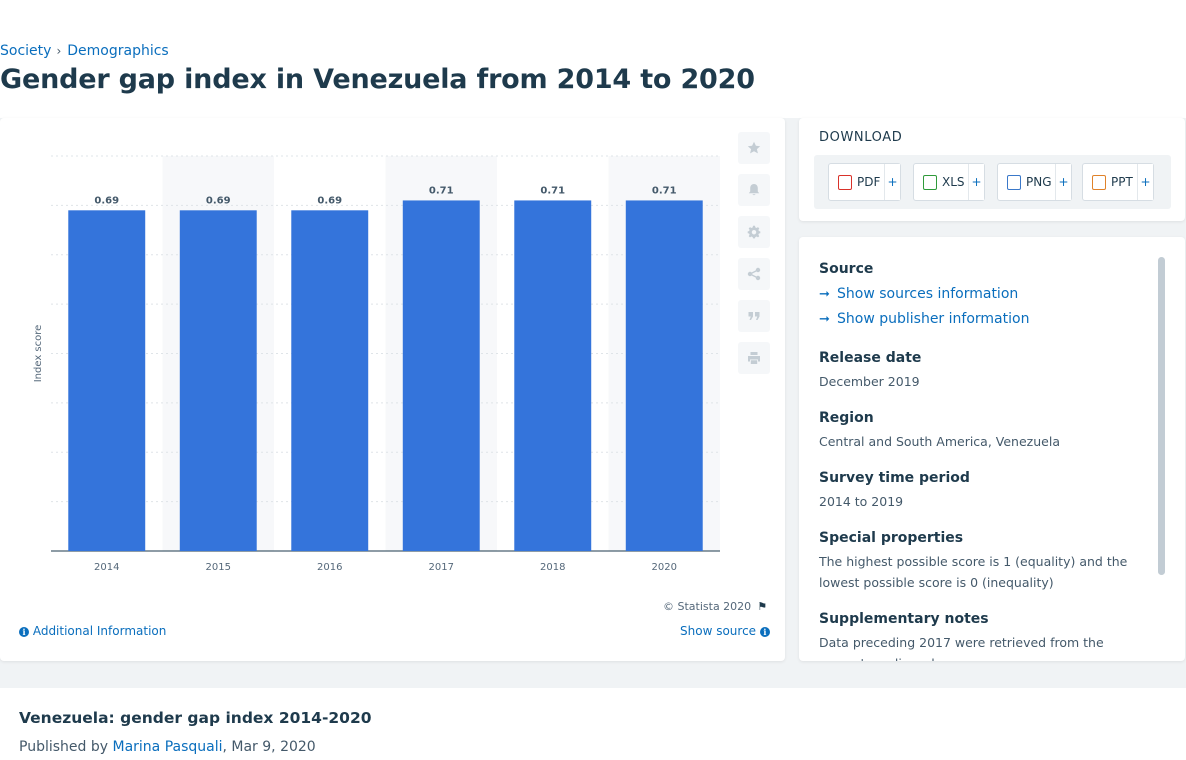 The image size is (1186, 760). Describe the element at coordinates (1099, 182) in the screenshot. I see `ppt-file-icon` at that location.